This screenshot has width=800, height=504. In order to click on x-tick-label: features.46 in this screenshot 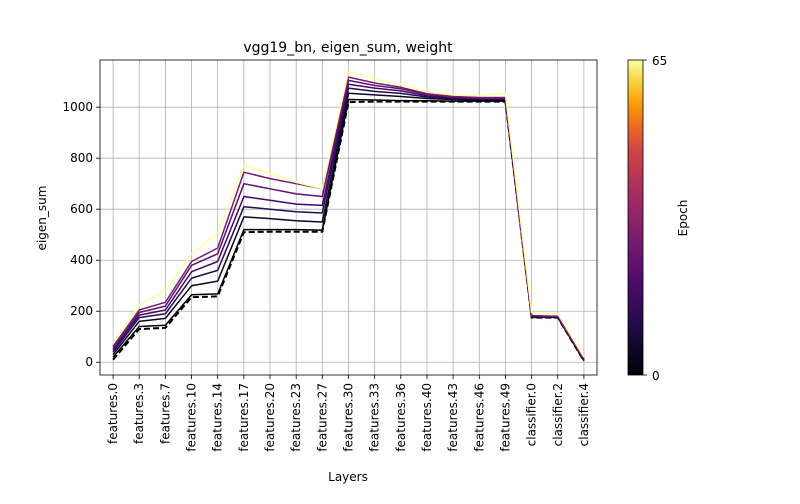, I will do `click(479, 417)`.